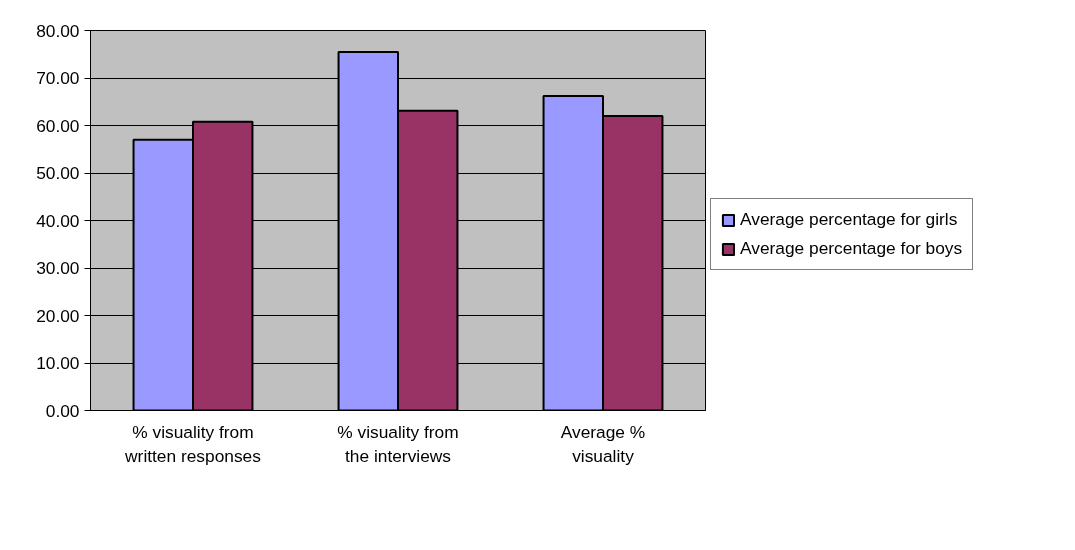  What do you see at coordinates (58, 268) in the screenshot?
I see `y-tick-label: 30.00` at bounding box center [58, 268].